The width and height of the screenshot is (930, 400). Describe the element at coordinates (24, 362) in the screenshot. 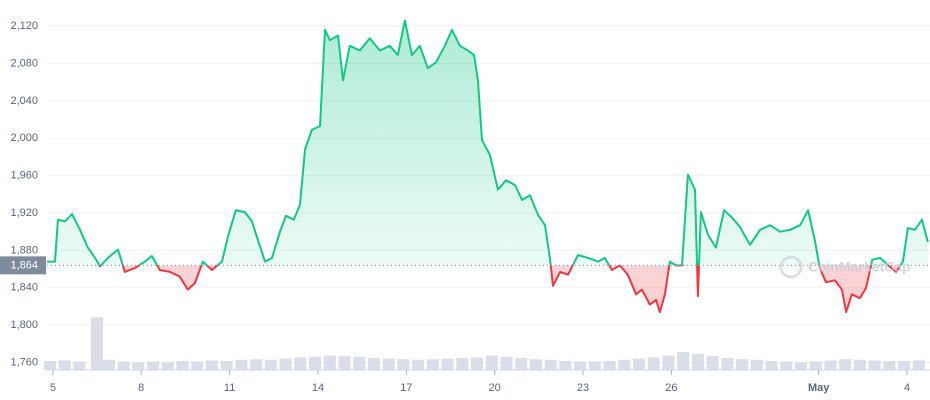

I see `y-tick-label: 1,760` at that location.